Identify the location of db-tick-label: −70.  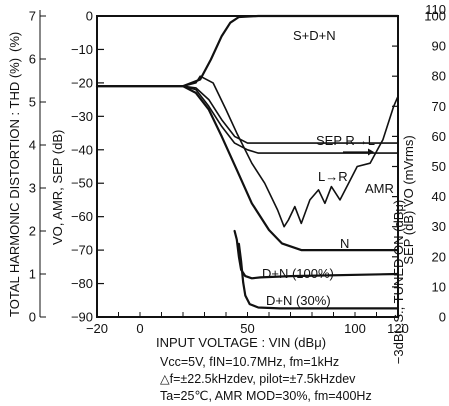
(82, 250).